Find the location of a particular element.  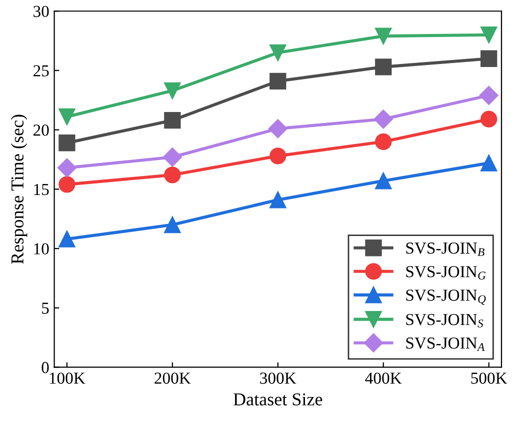

legend-label: SVS-JOIN$_{S}$ is located at coordinates (445, 321).